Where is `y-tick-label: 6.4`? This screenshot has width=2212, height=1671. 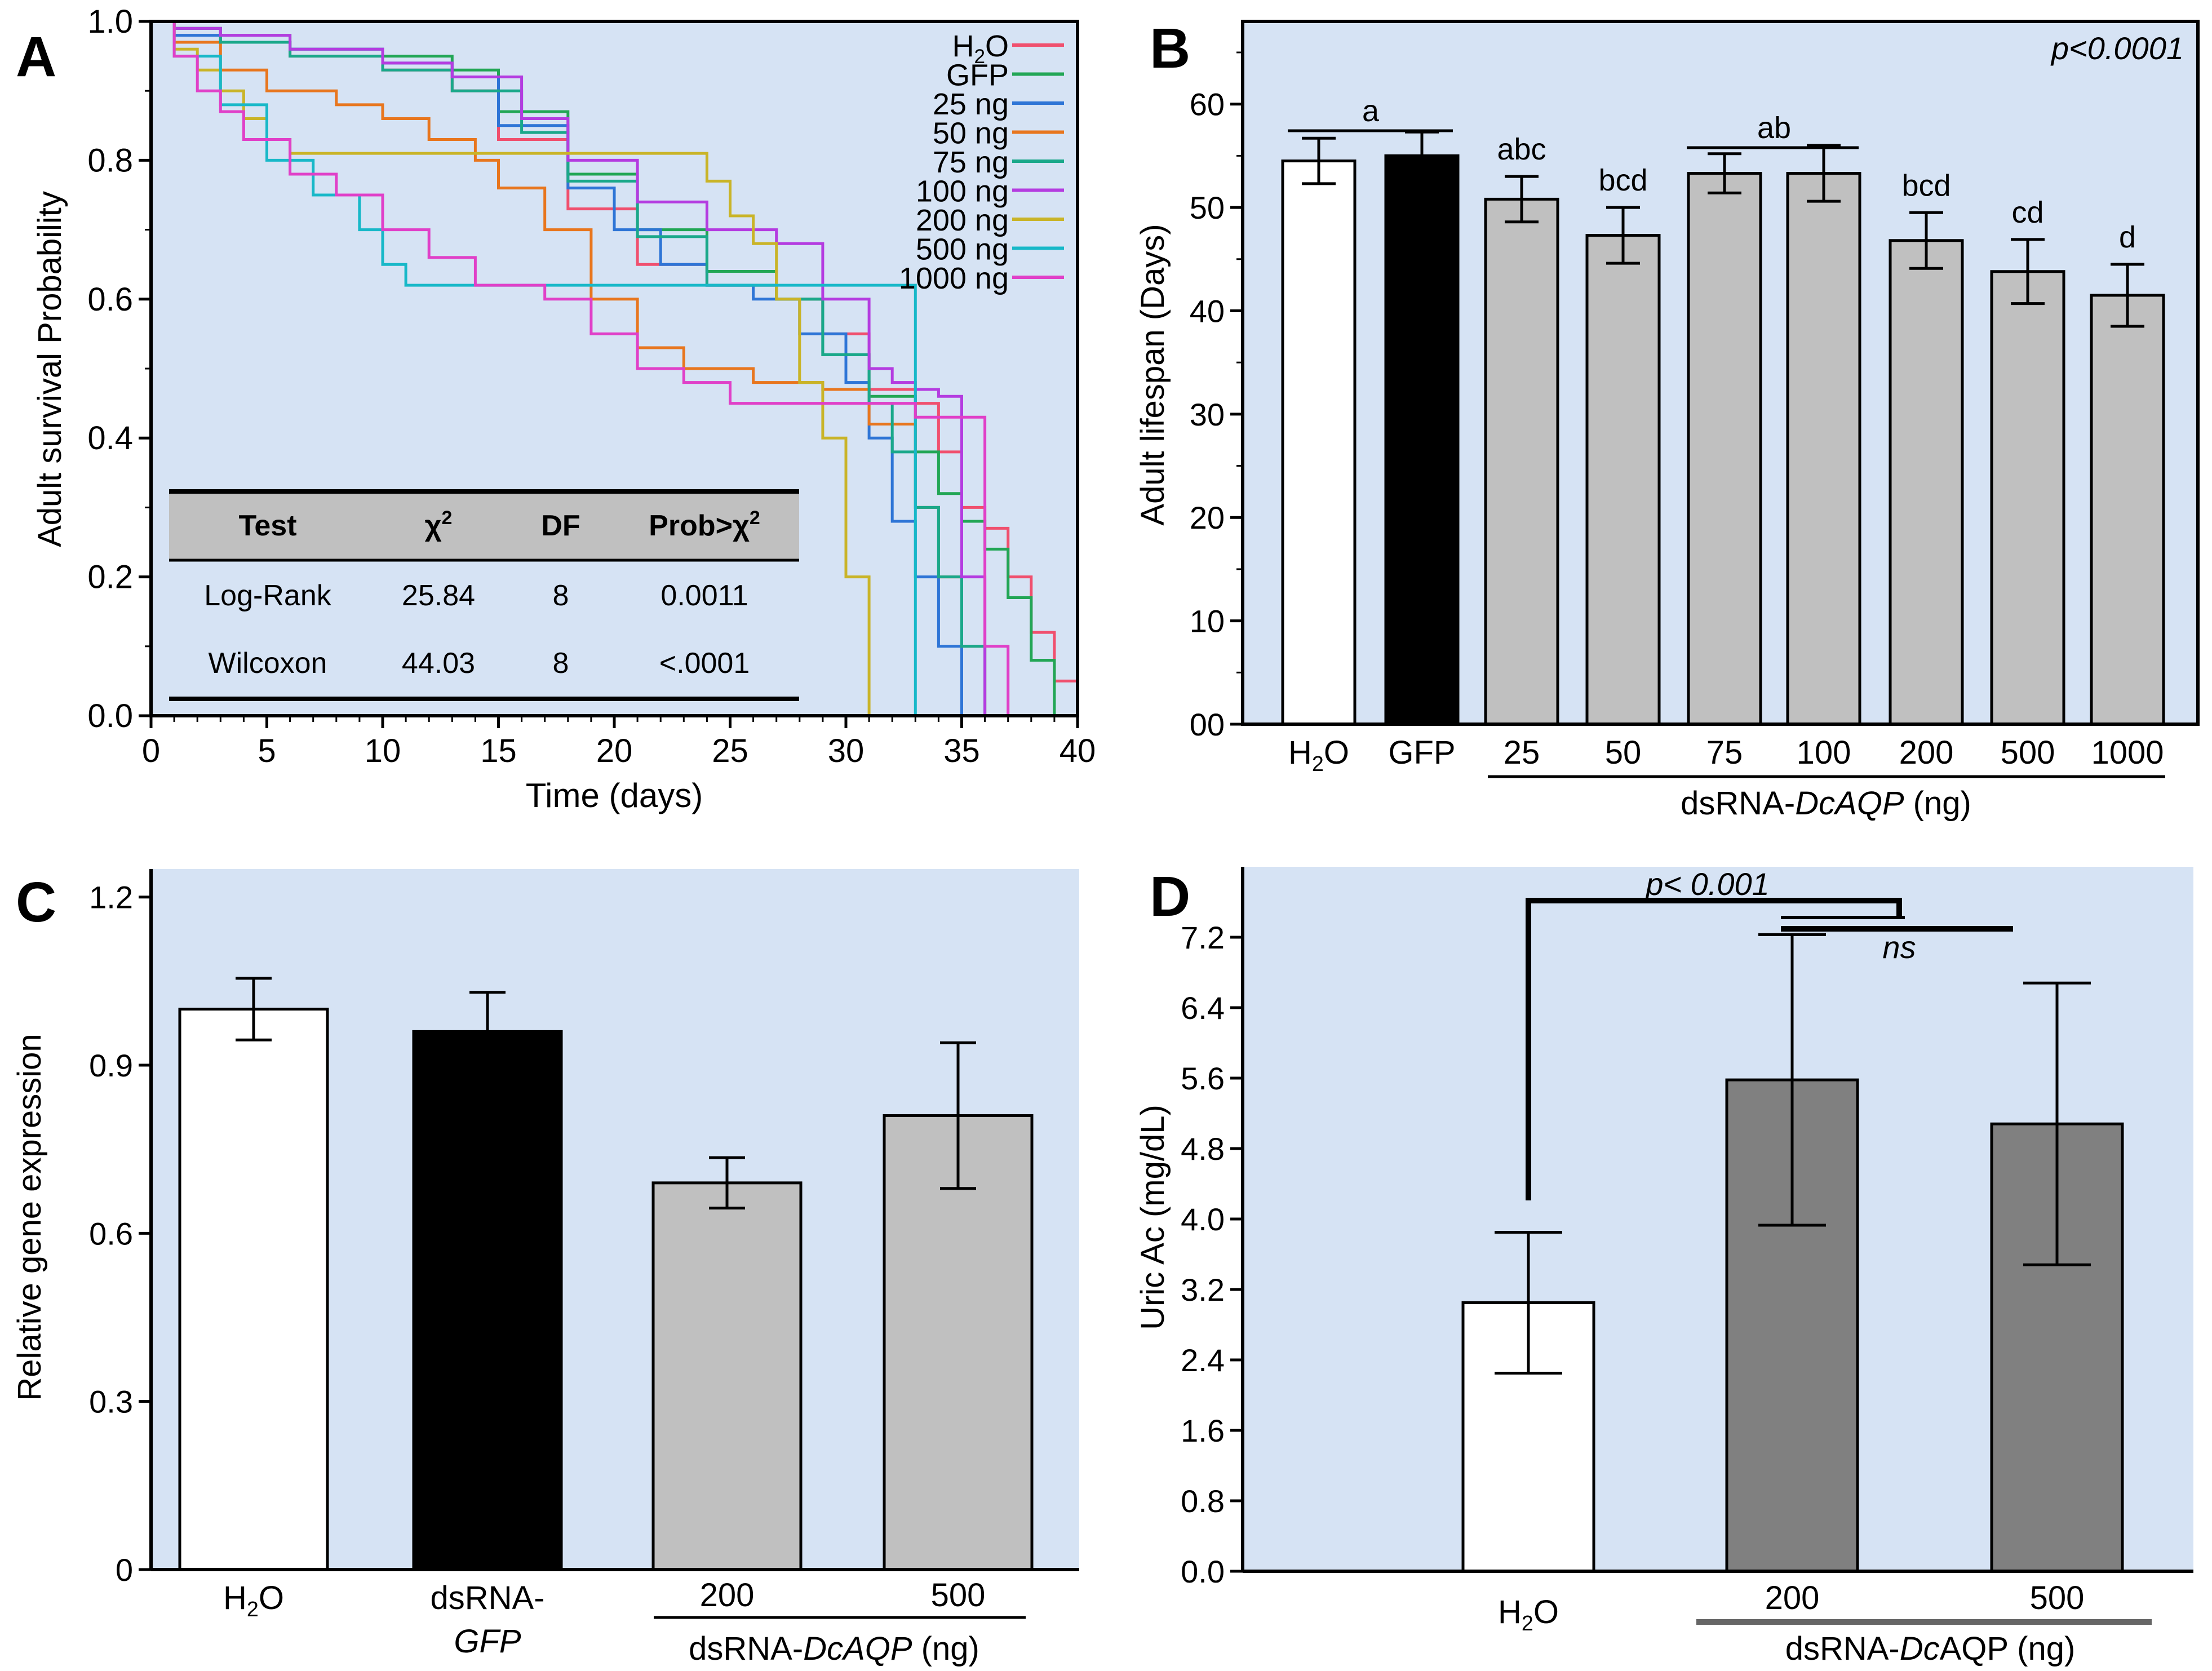 y-tick-label: 6.4 is located at coordinates (1203, 1008).